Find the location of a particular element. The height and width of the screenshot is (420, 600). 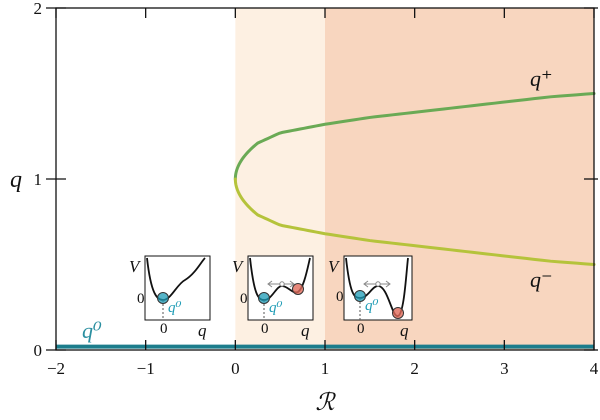

x-tick-label: −2 is located at coordinates (56, 368).